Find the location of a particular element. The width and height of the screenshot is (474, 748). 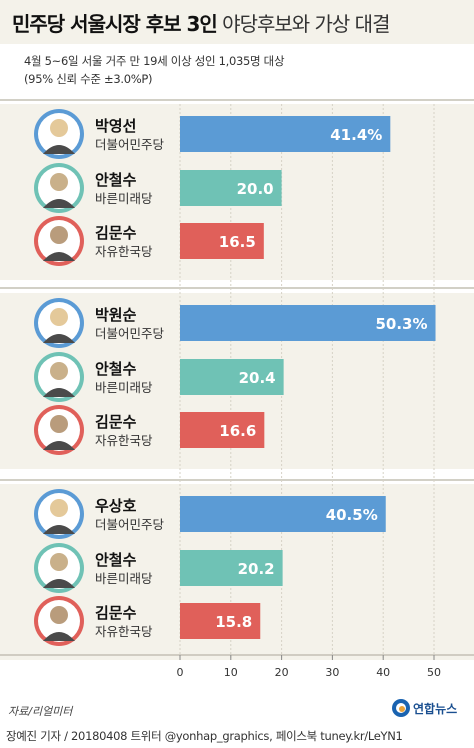

bar-value-label: 41.4% is located at coordinates (356, 135).